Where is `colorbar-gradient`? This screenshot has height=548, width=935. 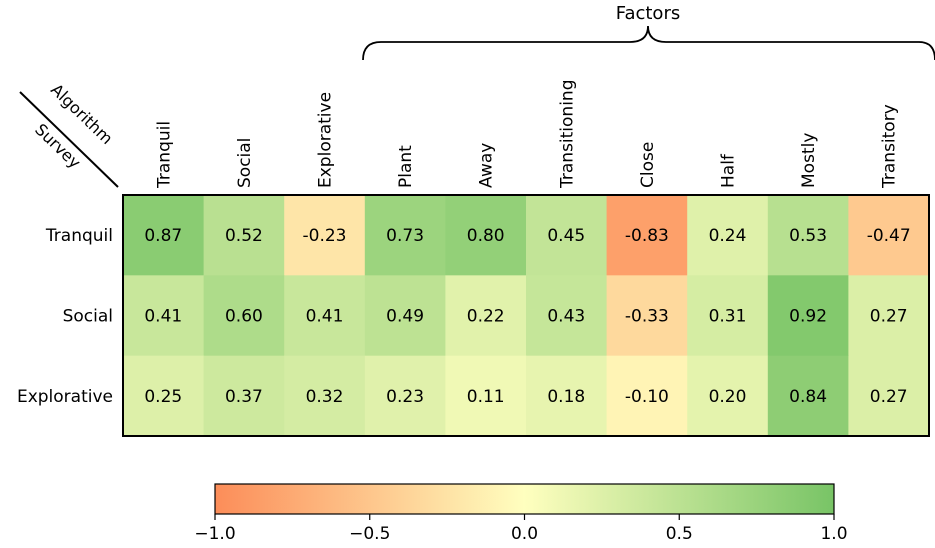 colorbar-gradient is located at coordinates (524, 499).